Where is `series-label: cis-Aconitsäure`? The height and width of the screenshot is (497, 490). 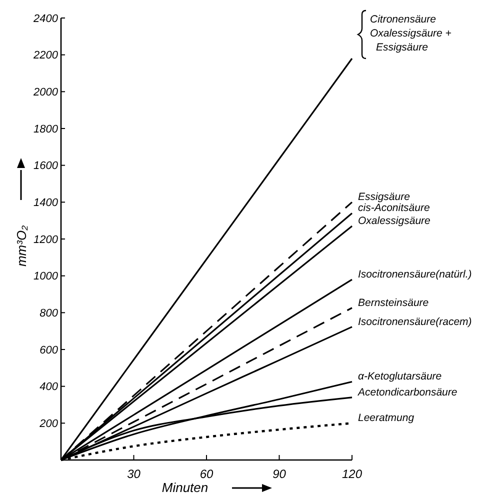 series-label: cis-Aconitsäure is located at coordinates (394, 208).